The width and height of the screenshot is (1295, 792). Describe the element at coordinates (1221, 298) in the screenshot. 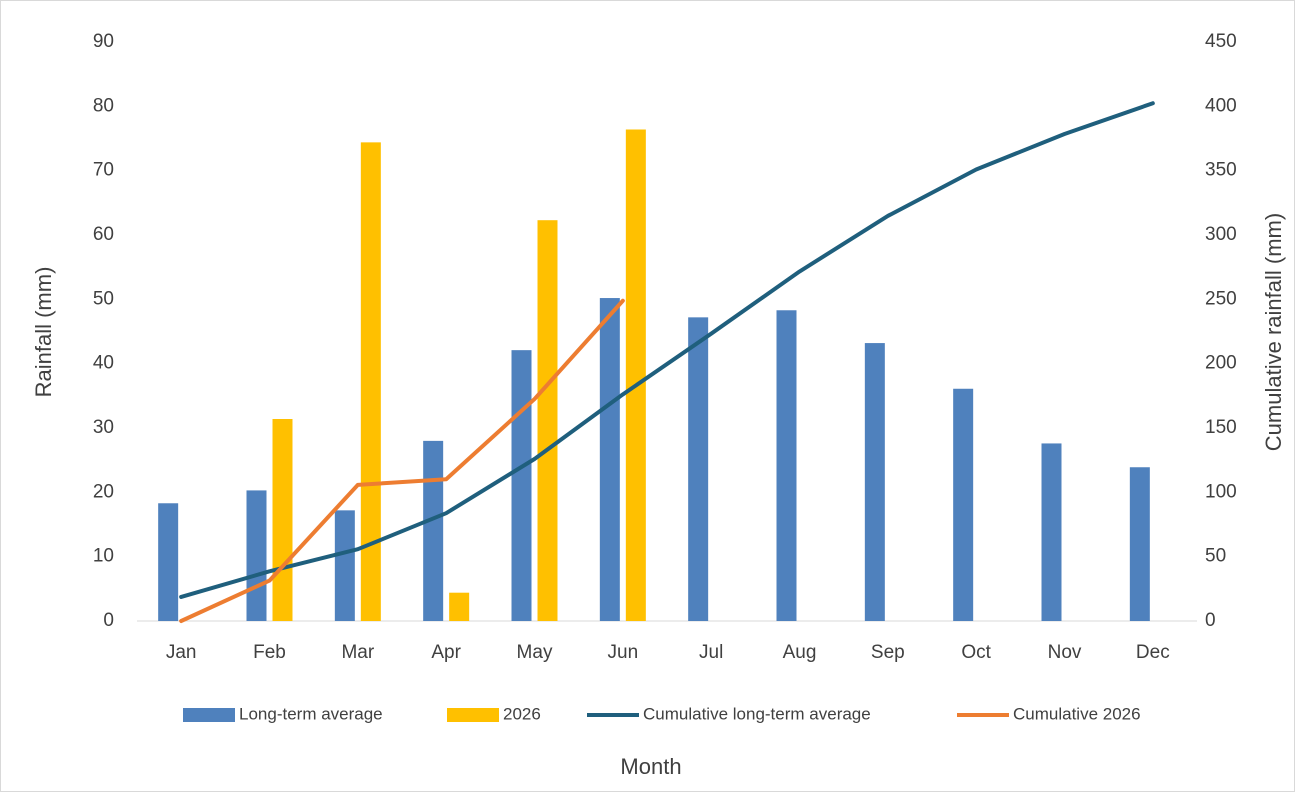

I see `y2-tick-label: 250` at that location.